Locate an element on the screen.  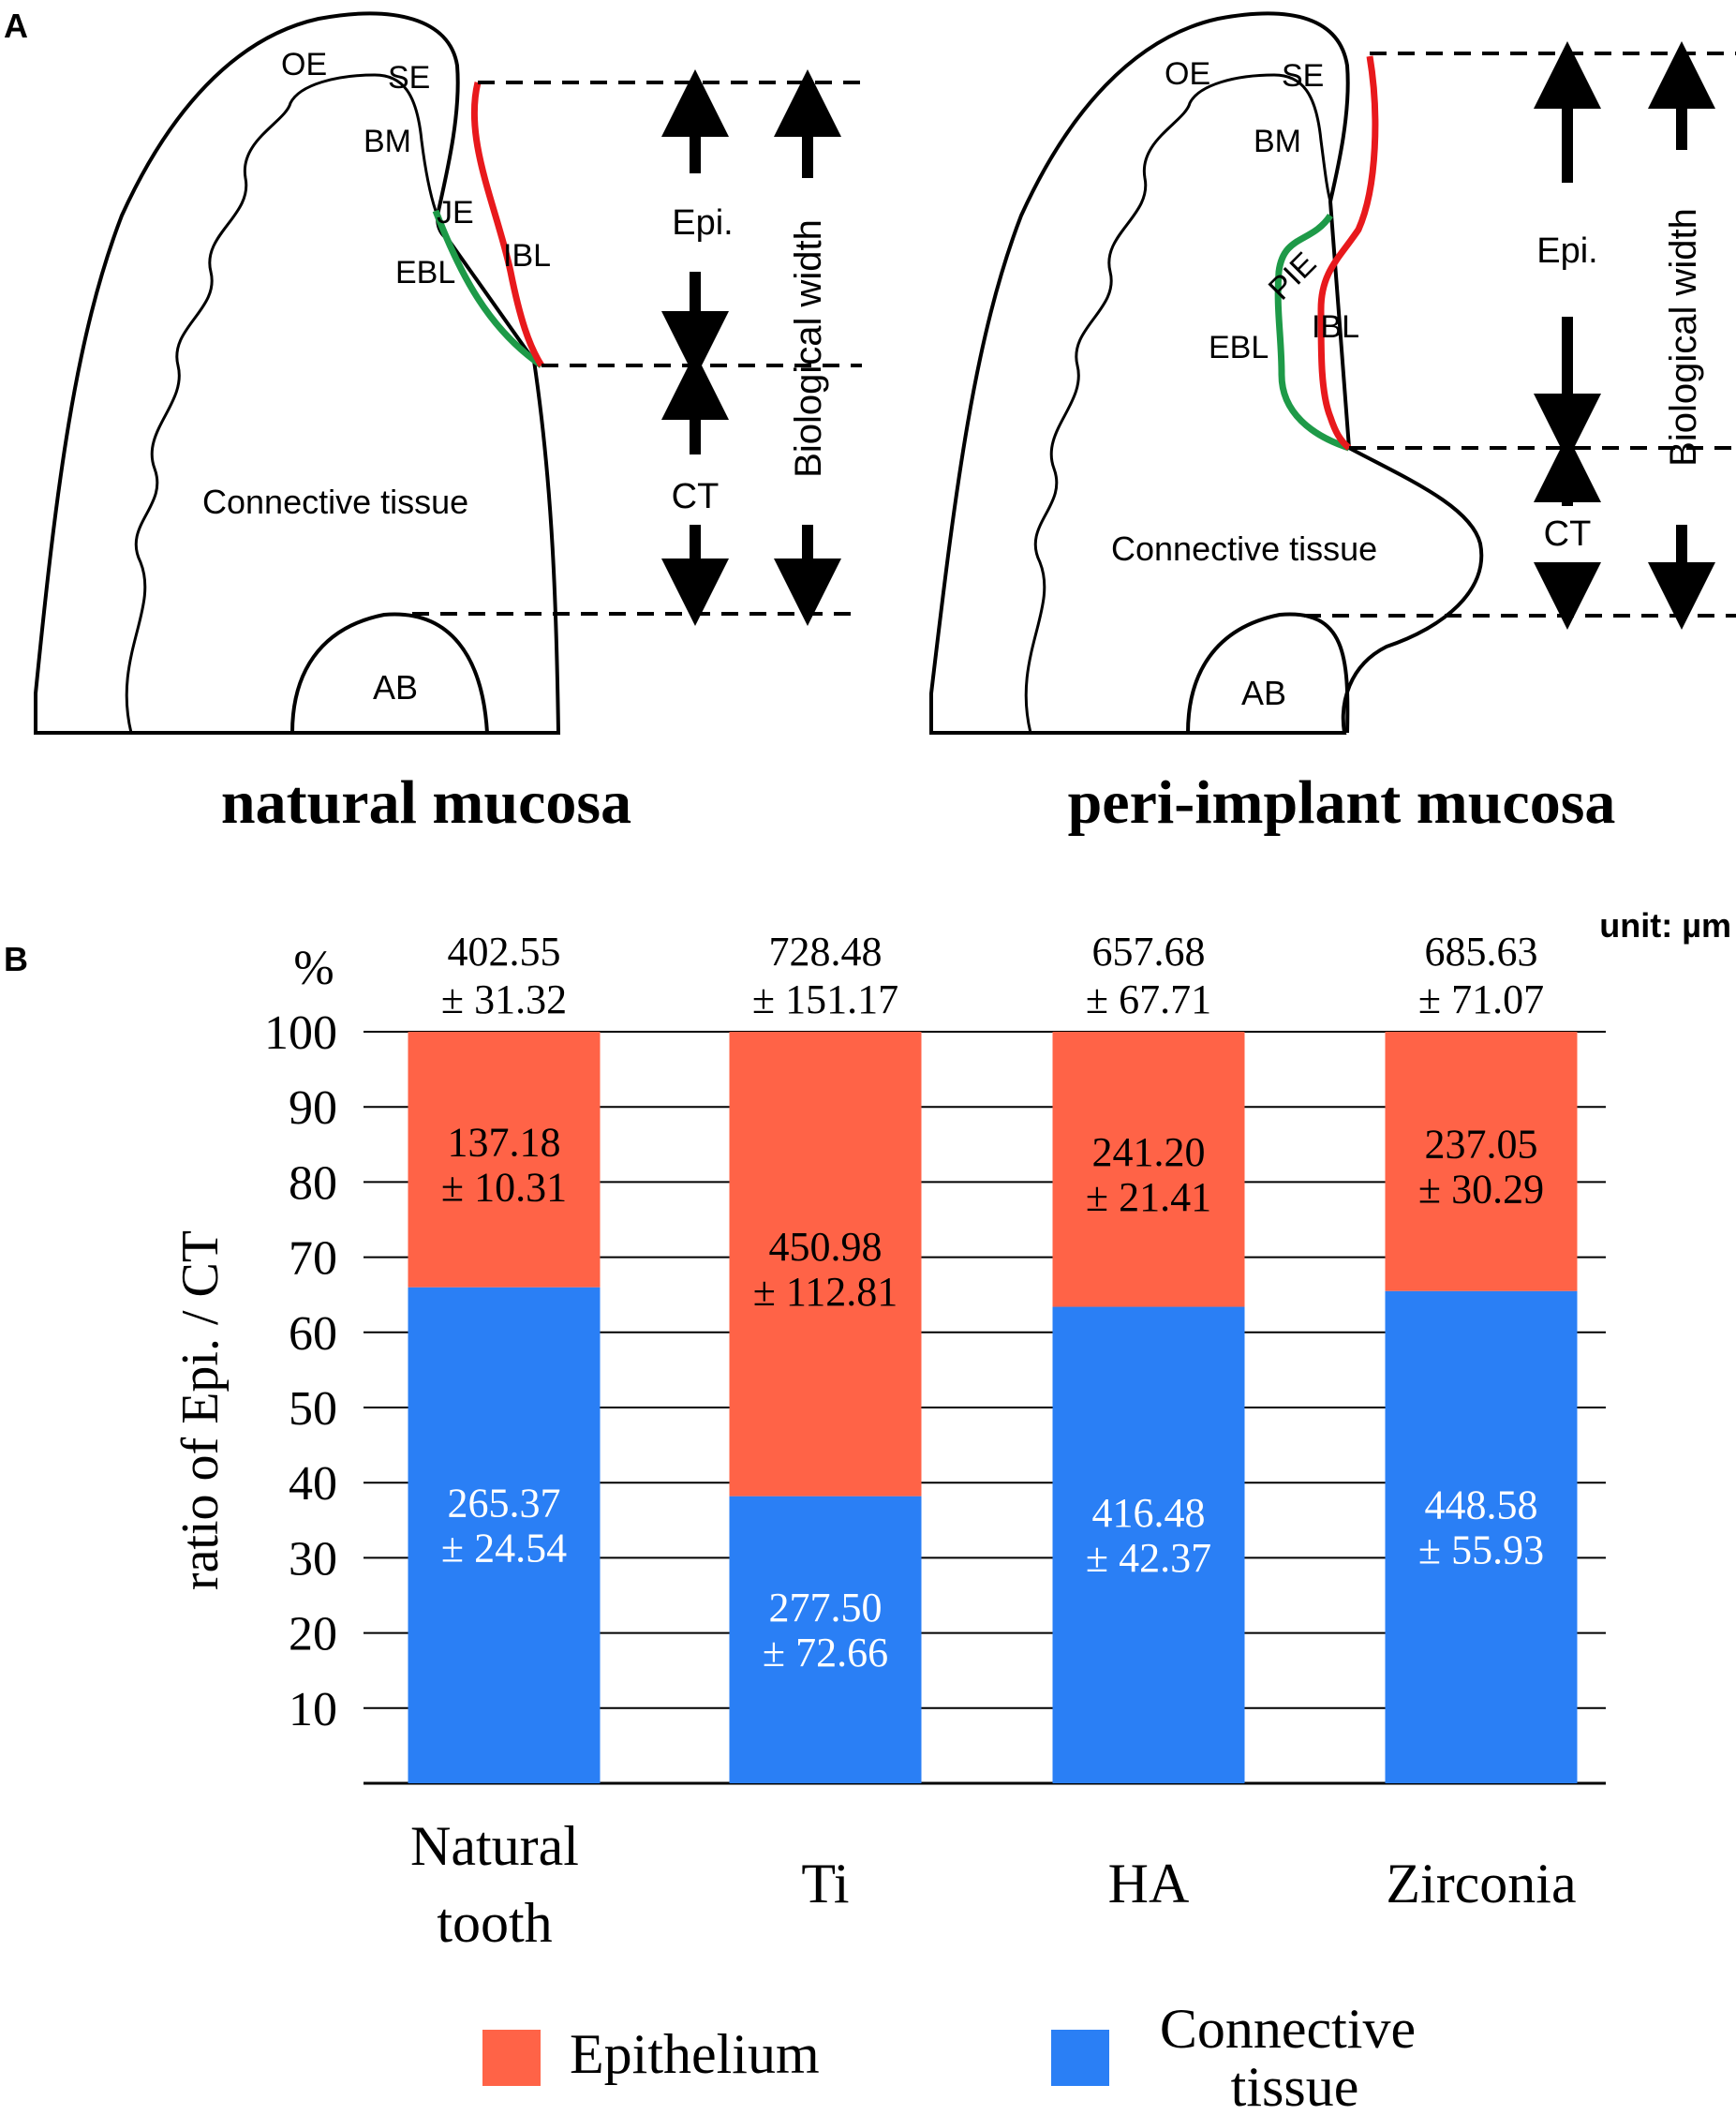
natural-label-connective: Connective tissue is located at coordinates (335, 502).